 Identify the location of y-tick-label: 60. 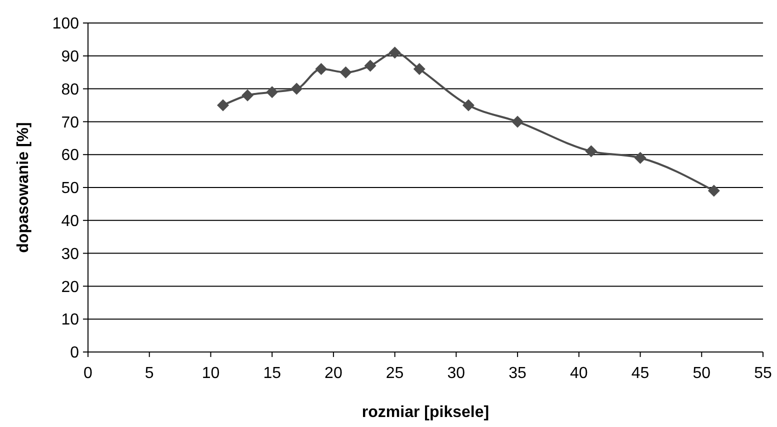
(70, 155).